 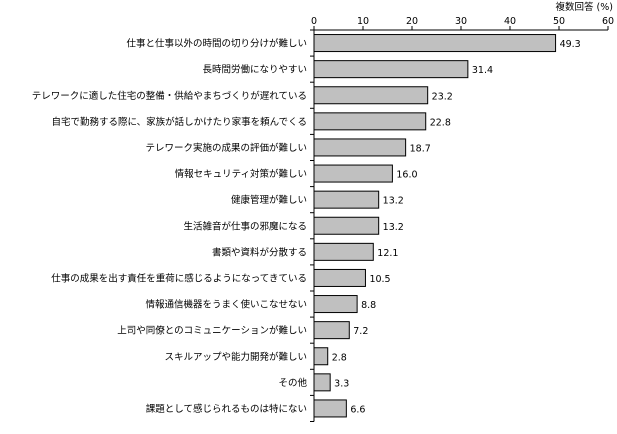 What do you see at coordinates (442, 96) in the screenshot?
I see `data-label: 23.2` at bounding box center [442, 96].